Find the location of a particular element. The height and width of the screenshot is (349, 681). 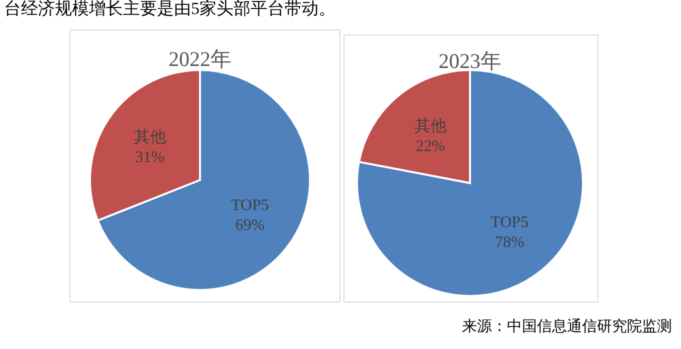

data-label: 22% is located at coordinates (431, 147).